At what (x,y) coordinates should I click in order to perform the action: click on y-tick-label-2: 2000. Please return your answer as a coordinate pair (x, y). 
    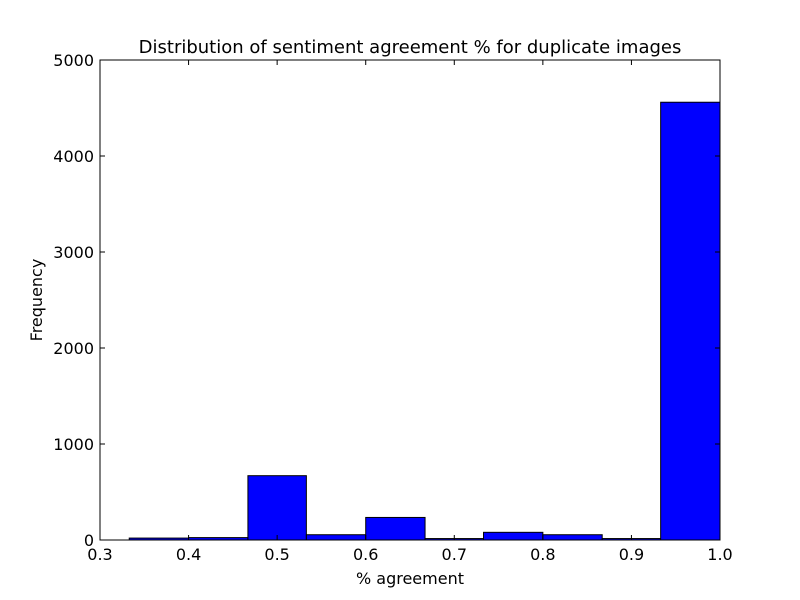
    Looking at the image, I should click on (73, 348).